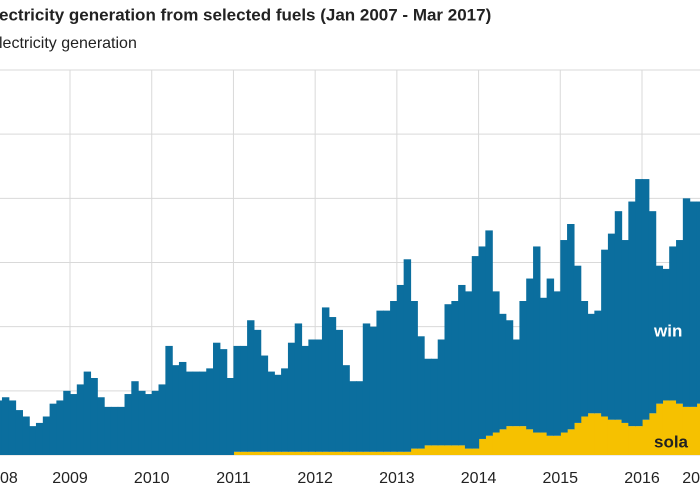 The height and width of the screenshot is (500, 700). I want to click on x-tick-label: 2016, so click(642, 478).